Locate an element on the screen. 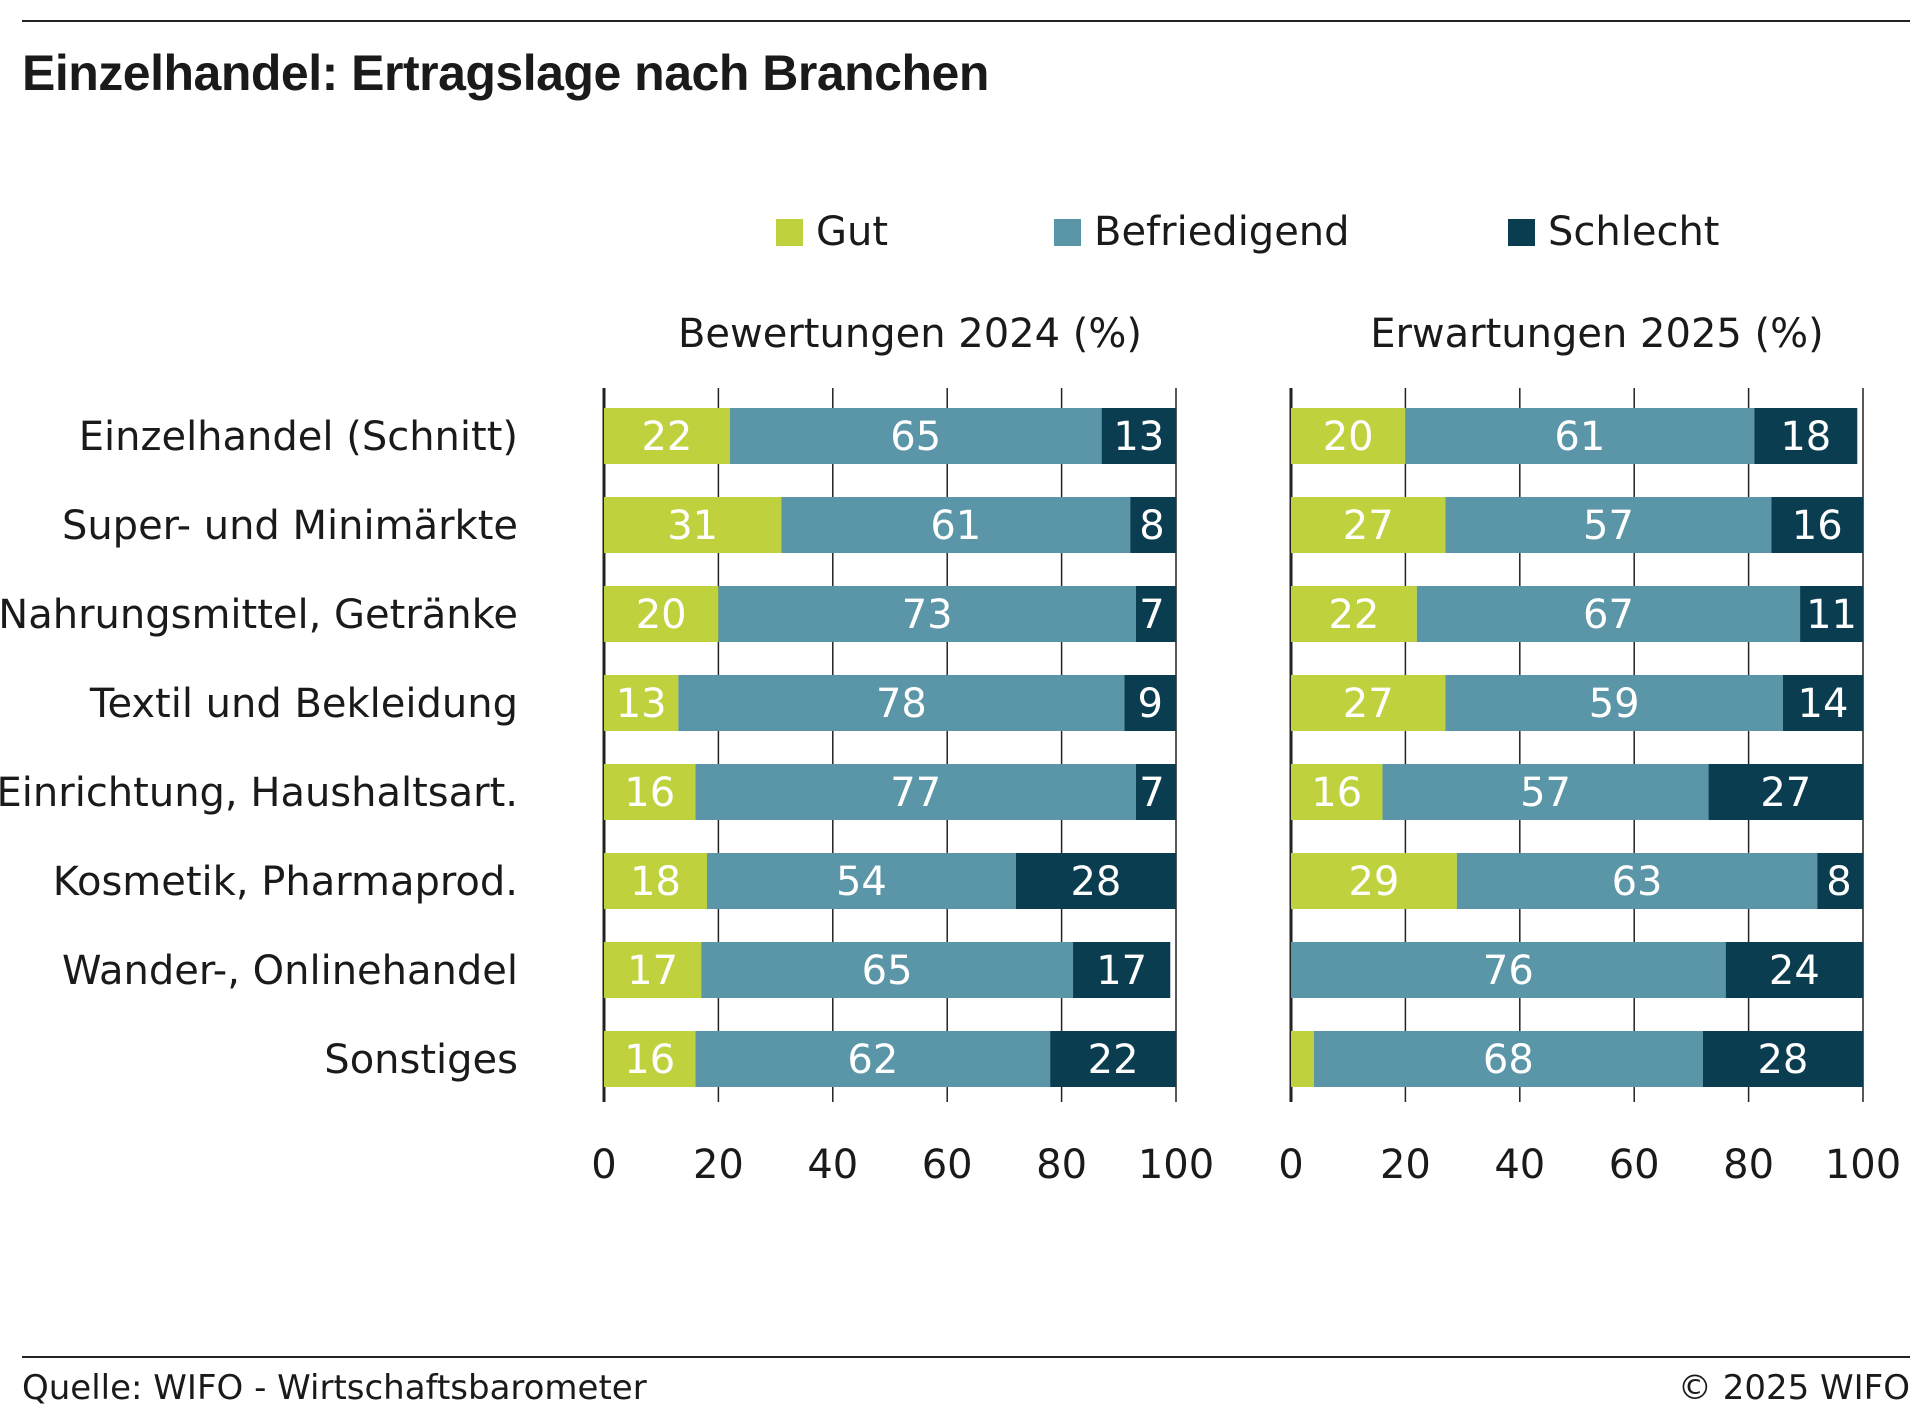 This screenshot has width=1920, height=1416. category-label: Wander-, Onlinehandel is located at coordinates (290, 971).